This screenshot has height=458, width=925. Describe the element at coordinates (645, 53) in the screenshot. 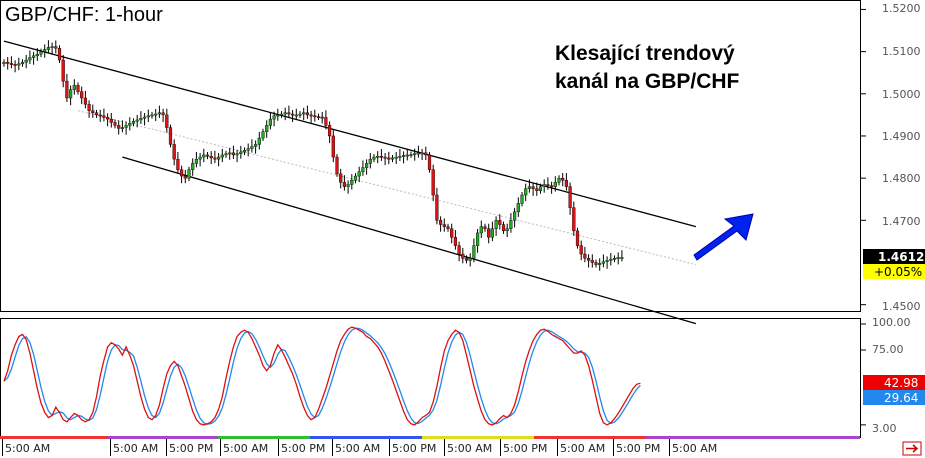

I see `annotation-line-1: Klesající trendový` at that location.